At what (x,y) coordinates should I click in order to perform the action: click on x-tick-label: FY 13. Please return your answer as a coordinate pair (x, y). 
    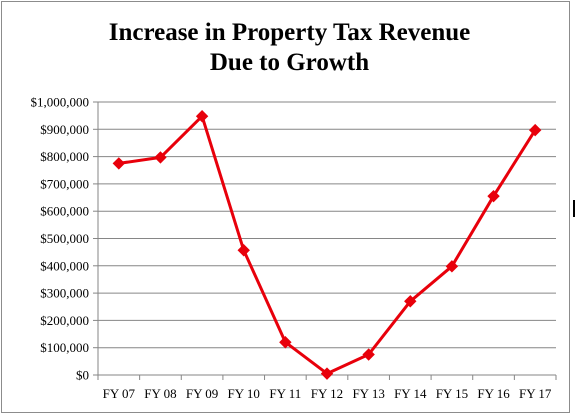
    Looking at the image, I should click on (368, 393).